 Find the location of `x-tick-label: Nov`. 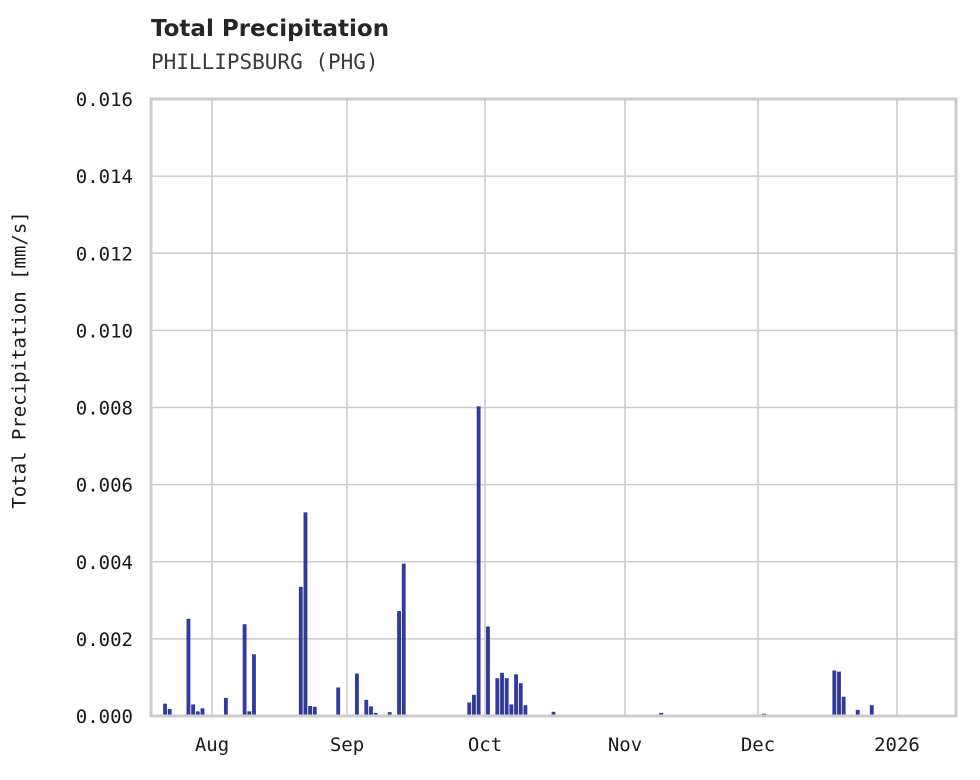

x-tick-label: Nov is located at coordinates (625, 745).